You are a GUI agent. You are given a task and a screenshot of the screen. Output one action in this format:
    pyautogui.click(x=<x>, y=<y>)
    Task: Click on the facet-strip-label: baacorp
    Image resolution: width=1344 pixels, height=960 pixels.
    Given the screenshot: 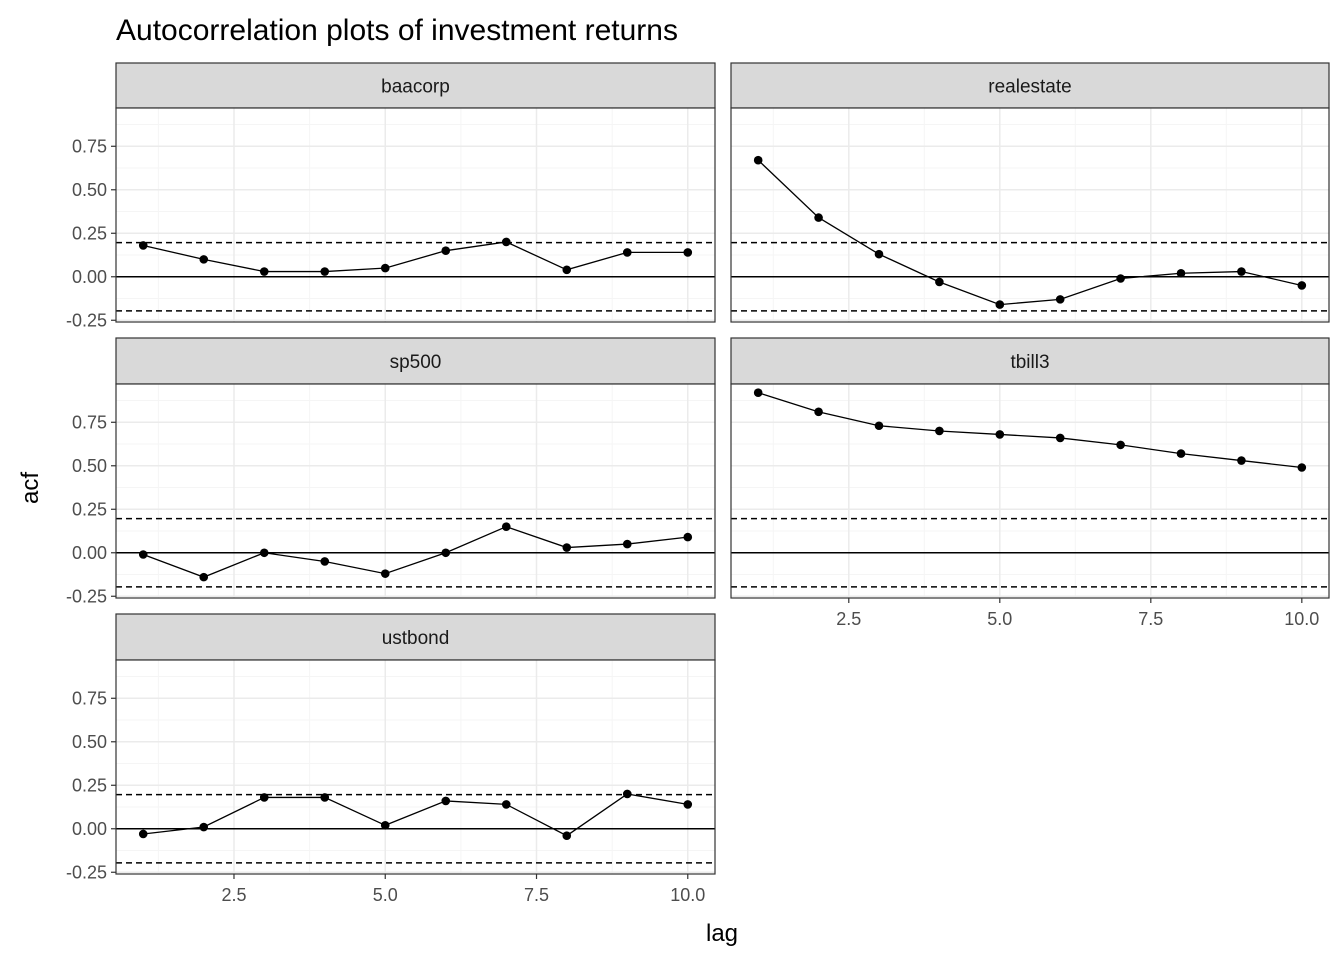 What is the action you would take?
    pyautogui.click(x=415, y=87)
    